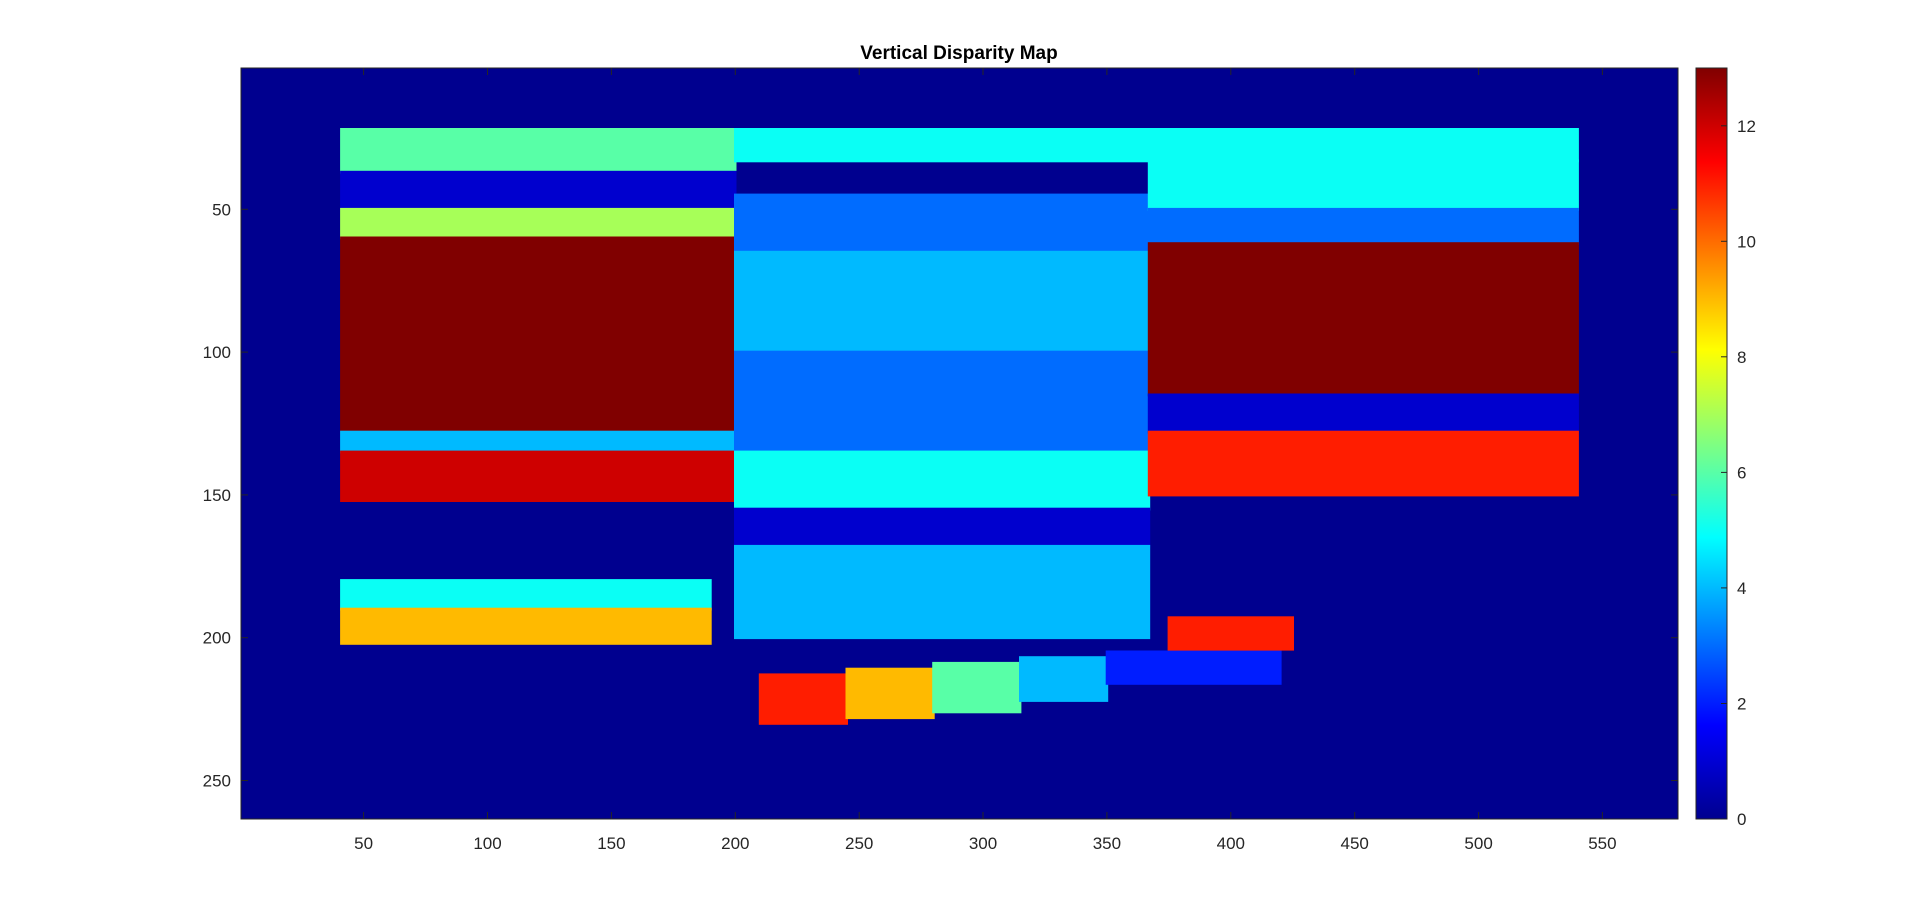 The image size is (1920, 911). I want to click on x-tick-label: 400, so click(1231, 843).